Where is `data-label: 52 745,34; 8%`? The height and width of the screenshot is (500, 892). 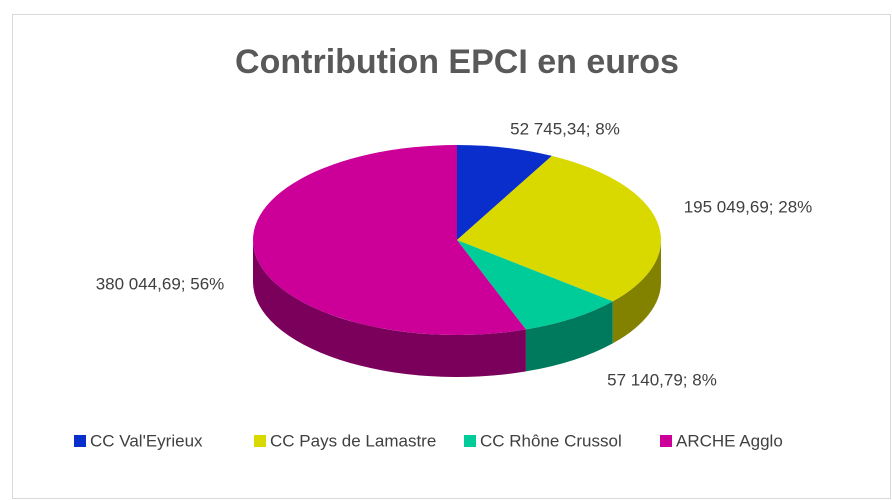
data-label: 52 745,34; 8% is located at coordinates (565, 128).